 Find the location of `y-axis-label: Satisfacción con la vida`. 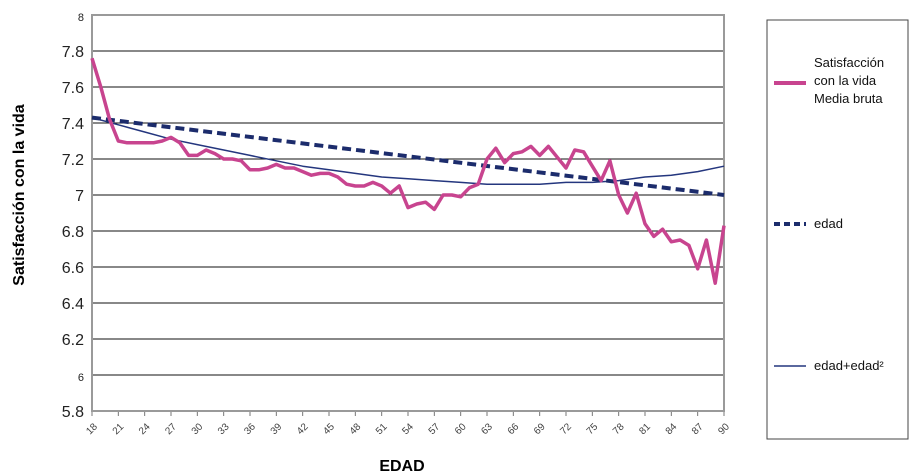

y-axis-label: Satisfacción con la vida is located at coordinates (19, 195).